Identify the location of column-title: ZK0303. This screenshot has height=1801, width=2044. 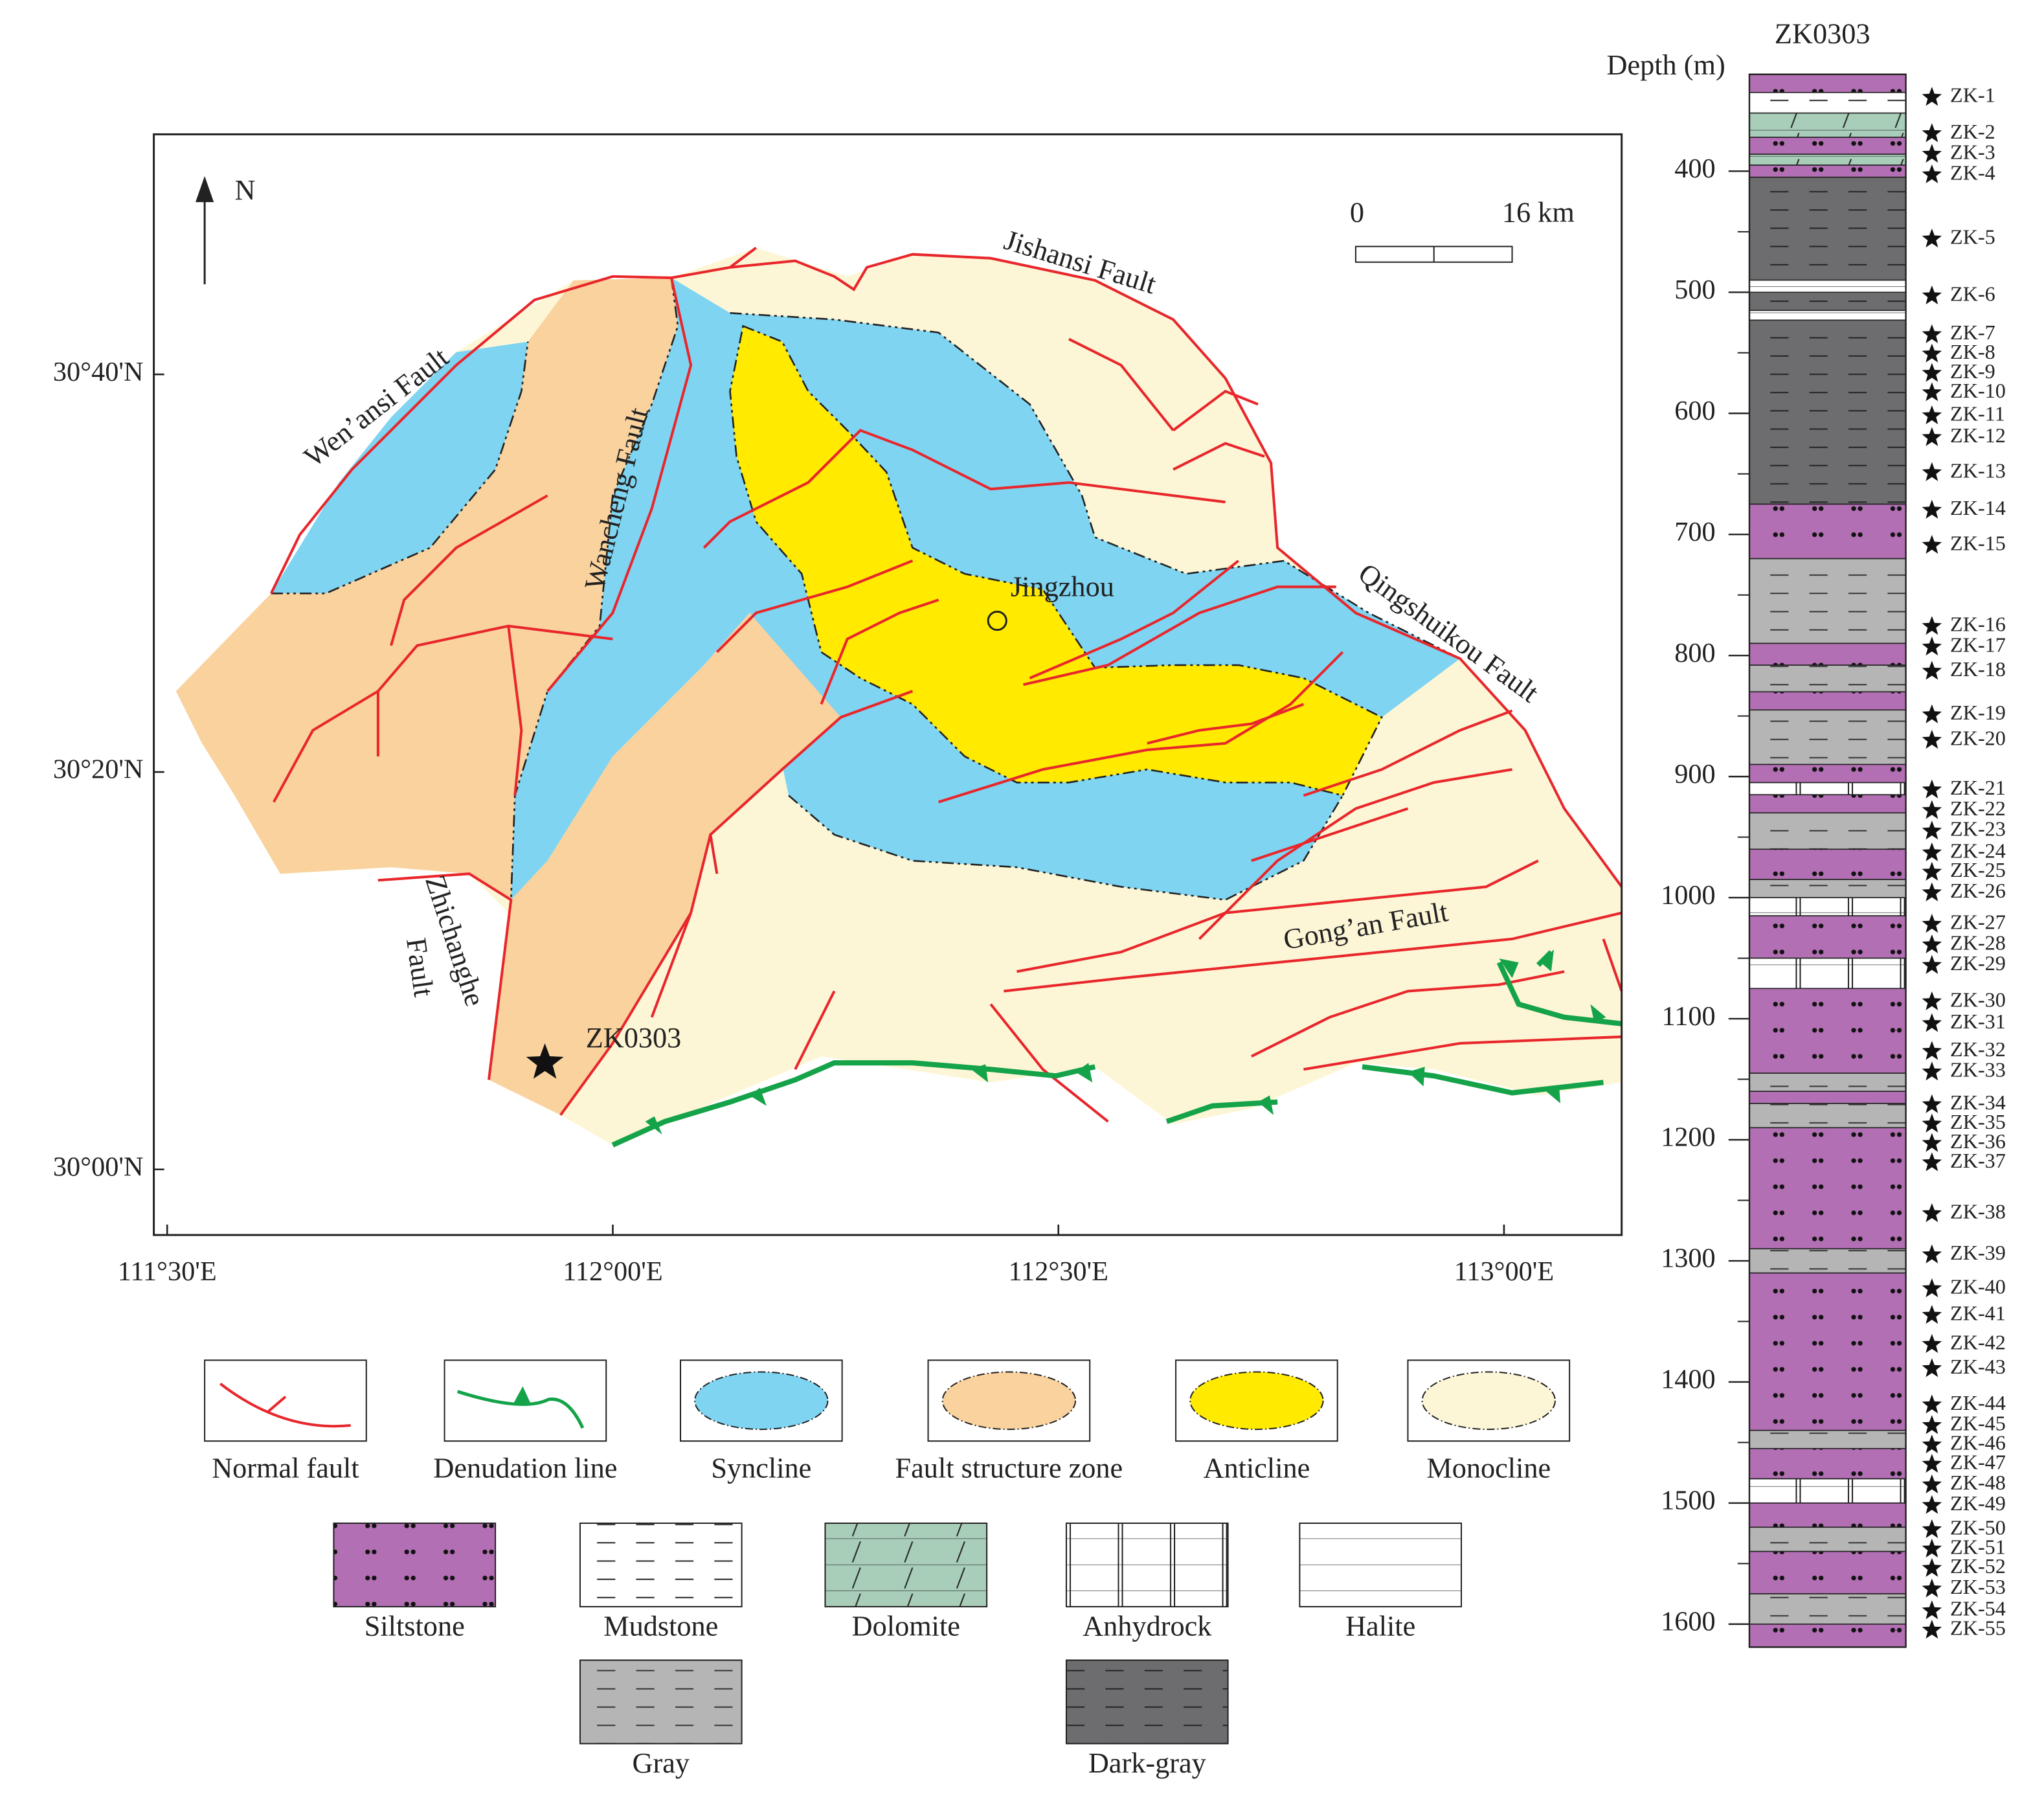
(1823, 34).